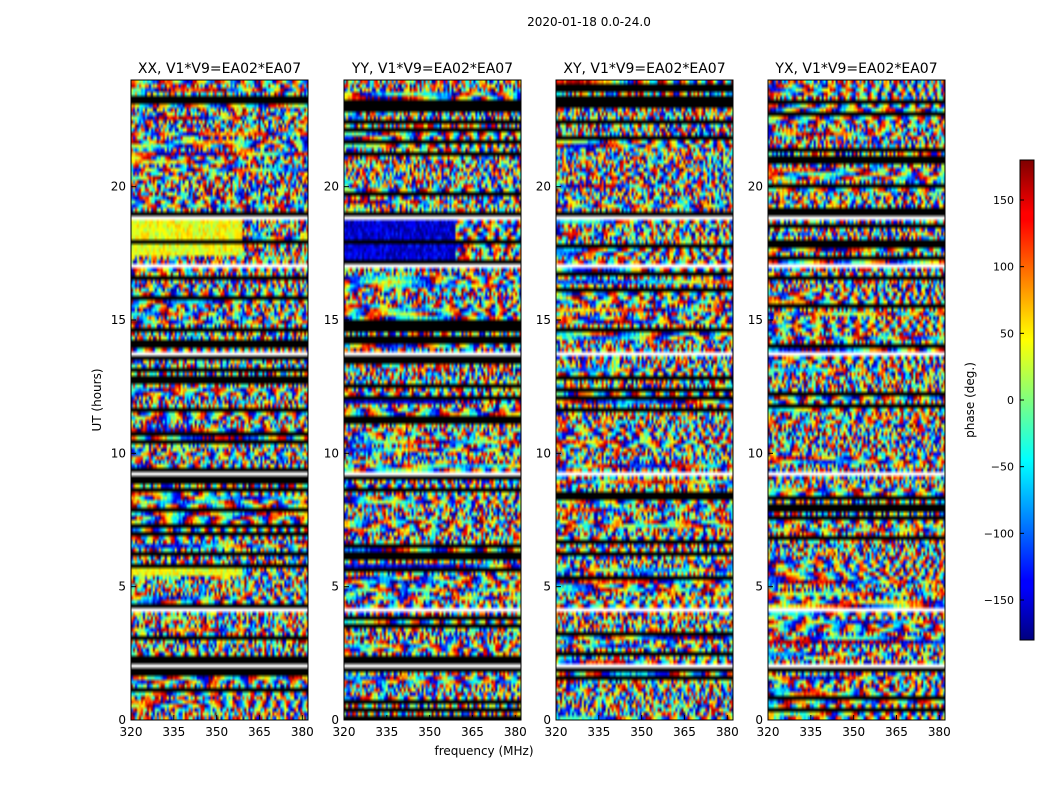 The width and height of the screenshot is (1050, 800). What do you see at coordinates (483, 751) in the screenshot?
I see `x-axis-label: frequency (MHz)` at bounding box center [483, 751].